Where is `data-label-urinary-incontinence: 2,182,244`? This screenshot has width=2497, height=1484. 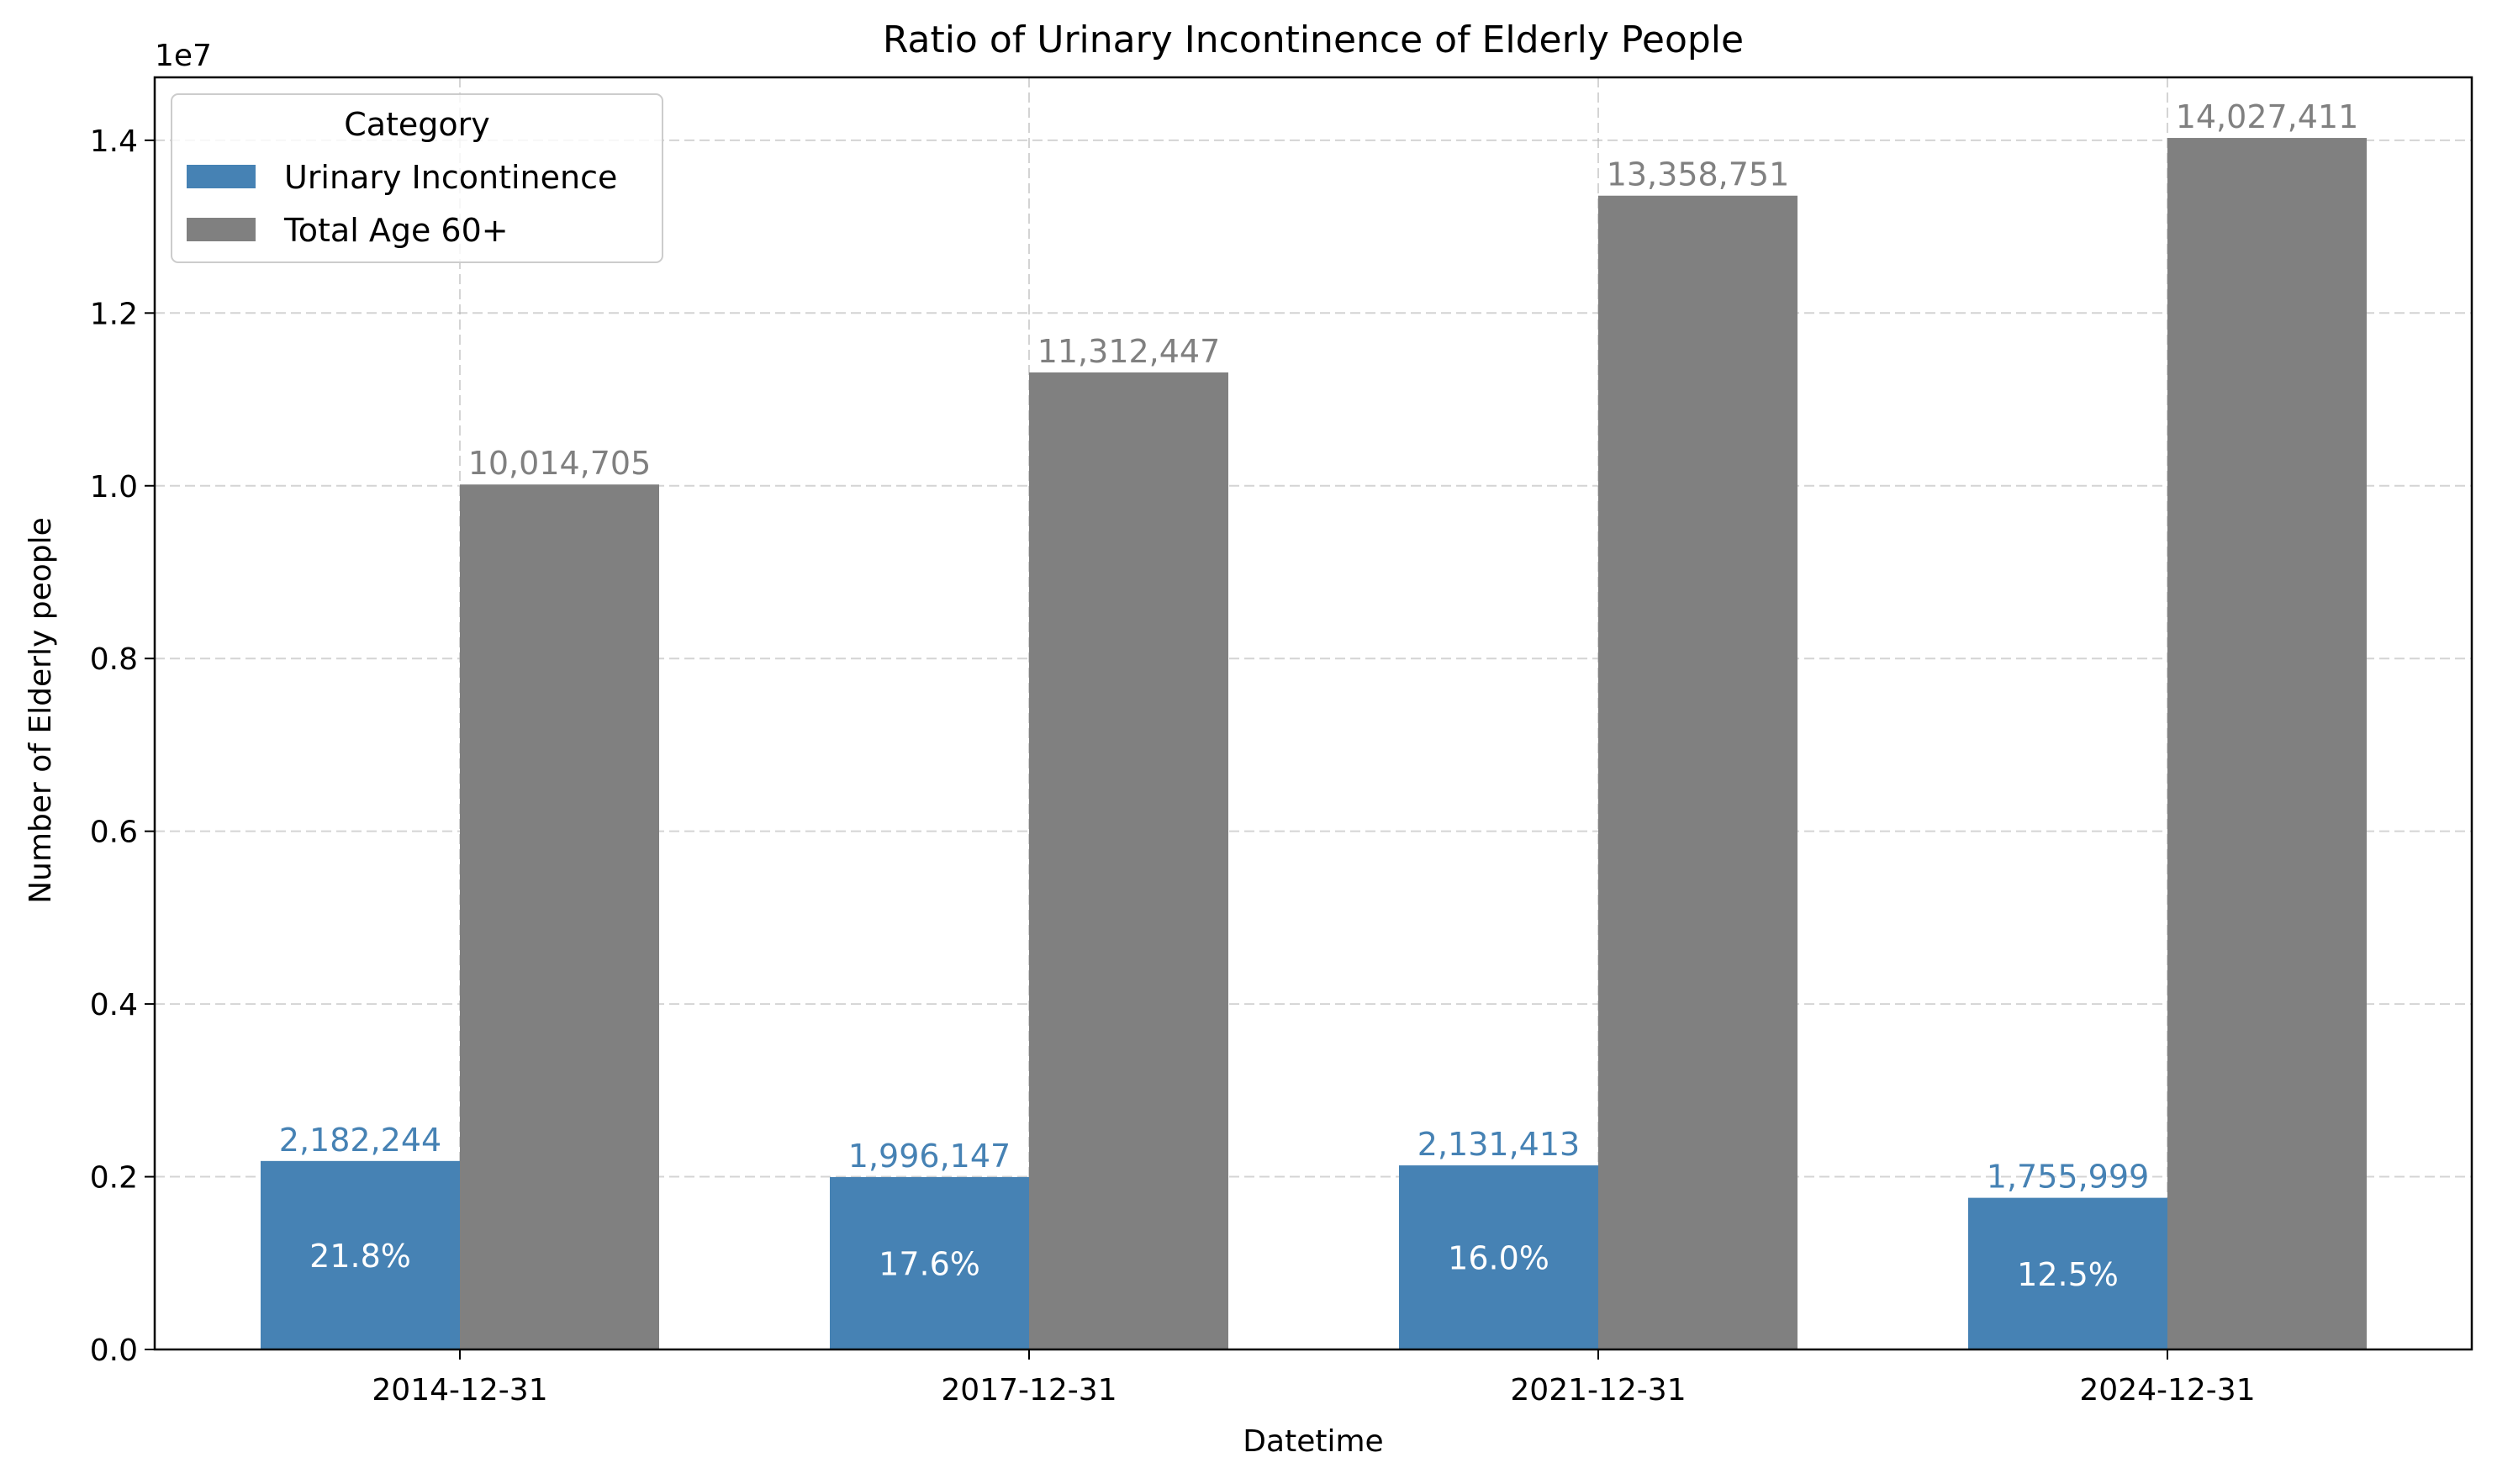 data-label-urinary-incontinence: 2,182,244 is located at coordinates (360, 1140).